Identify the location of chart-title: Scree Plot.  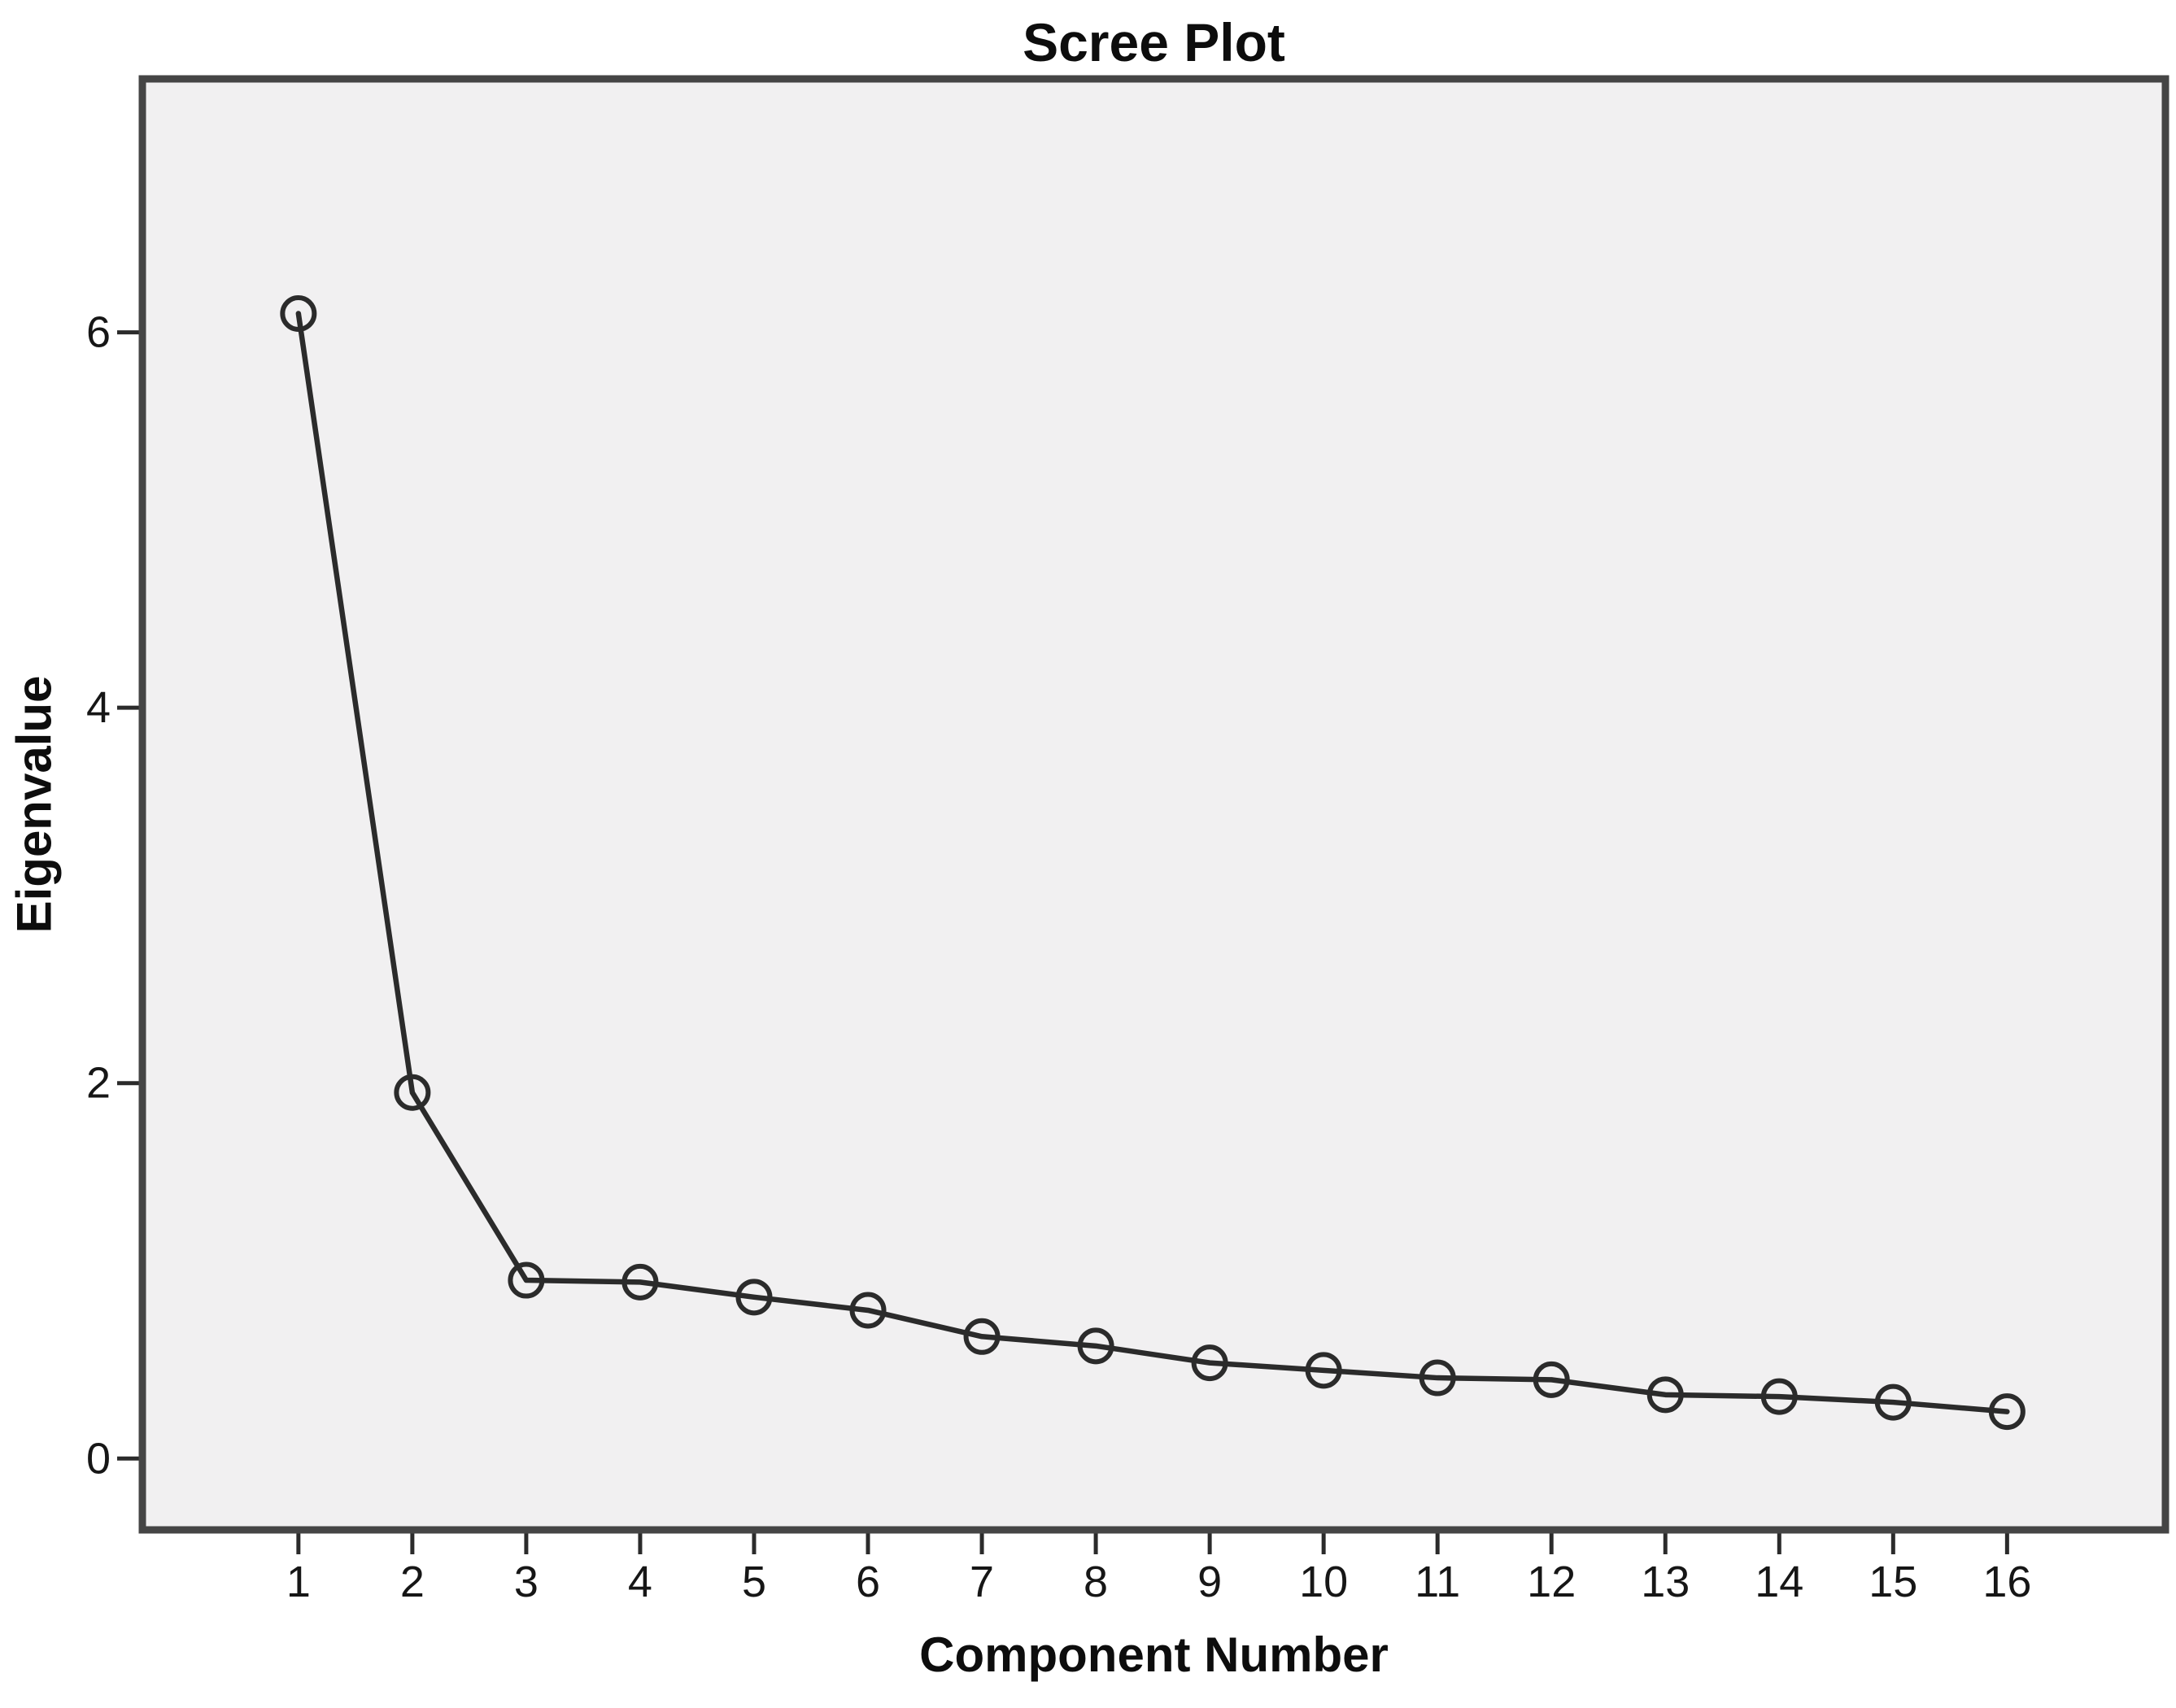
(1154, 42).